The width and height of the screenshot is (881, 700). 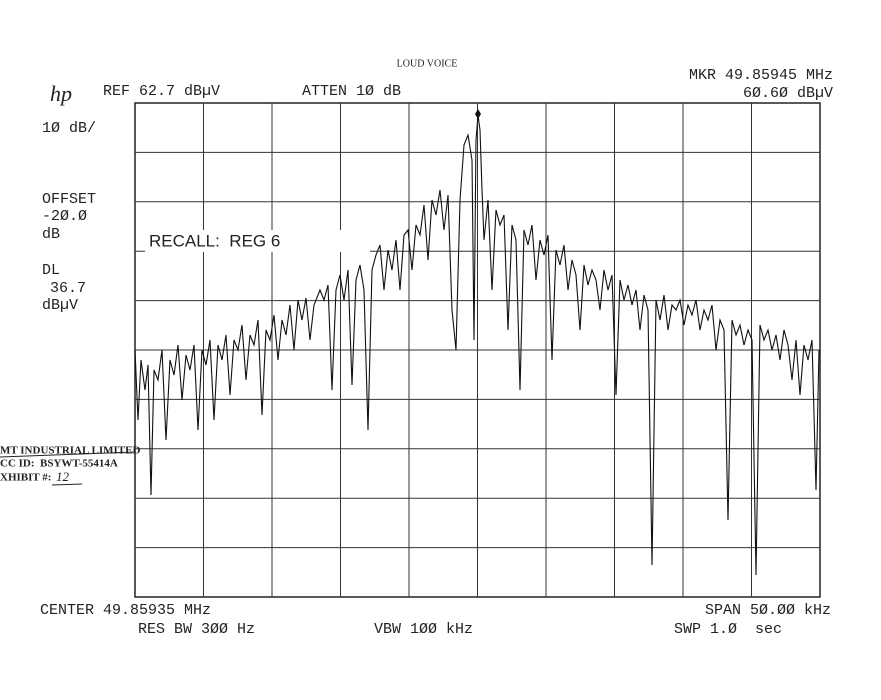 What do you see at coordinates (161, 91) in the screenshot?
I see `ref-level: REF 62.7 dBµV` at bounding box center [161, 91].